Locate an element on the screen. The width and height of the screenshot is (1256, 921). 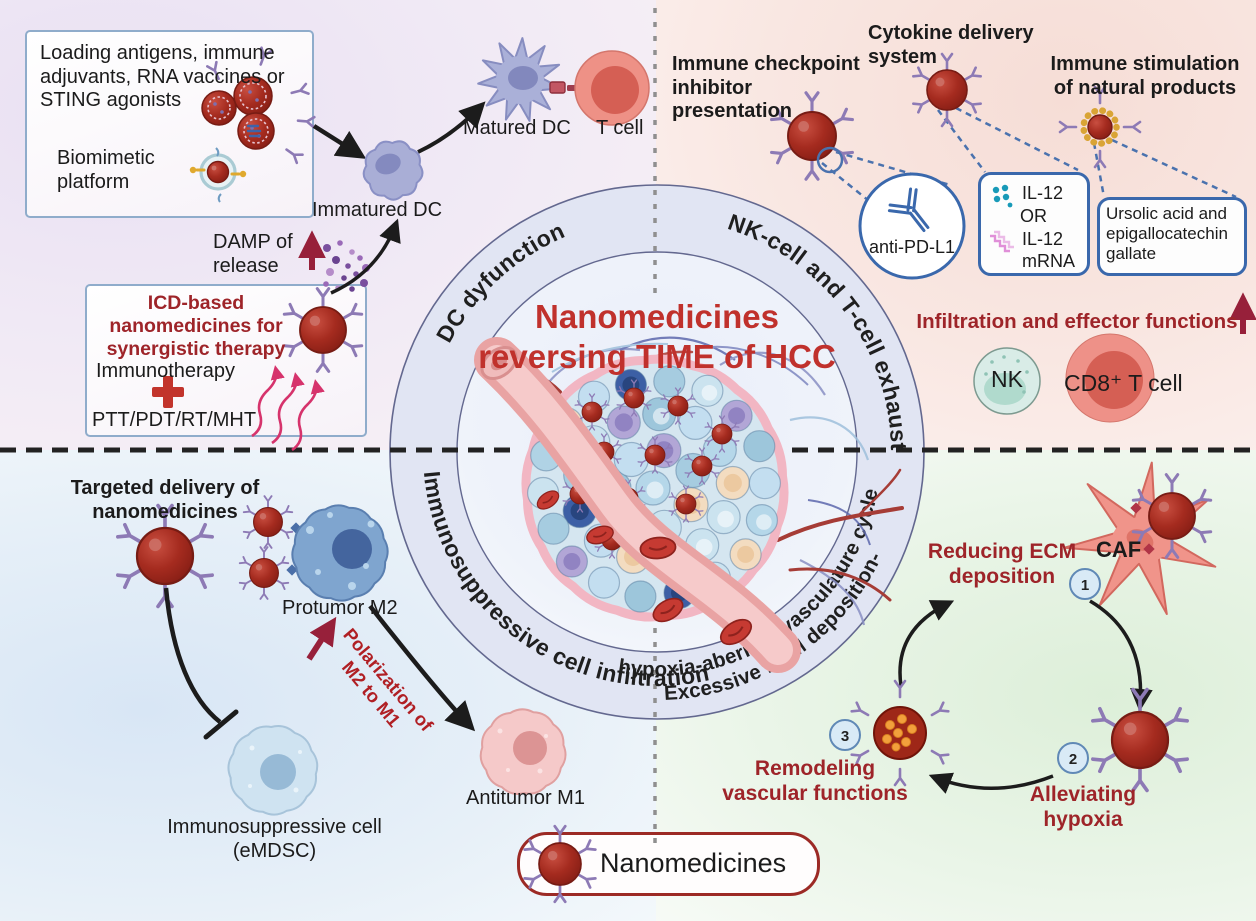
mrna-icon is located at coordinates (1002, 241).